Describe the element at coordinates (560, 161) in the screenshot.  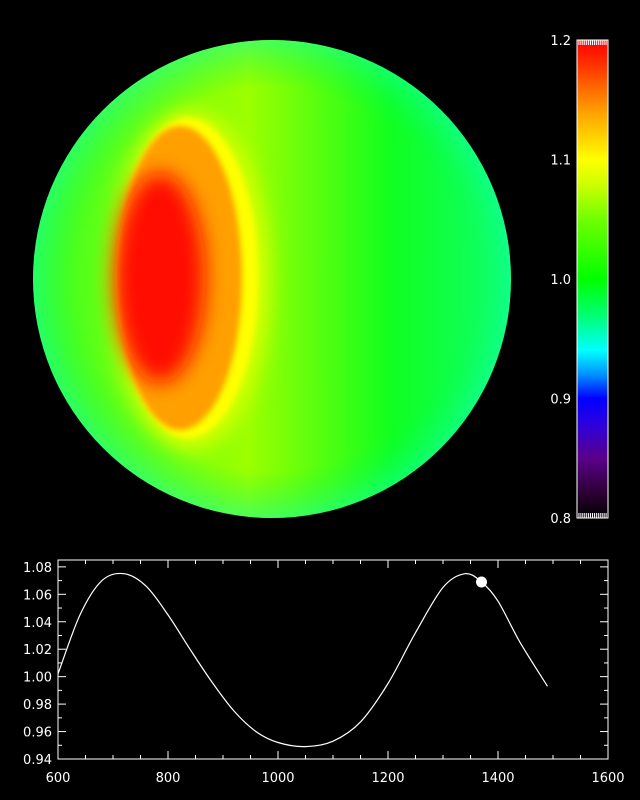
I see `colorbar-tick-label: 1.1` at that location.